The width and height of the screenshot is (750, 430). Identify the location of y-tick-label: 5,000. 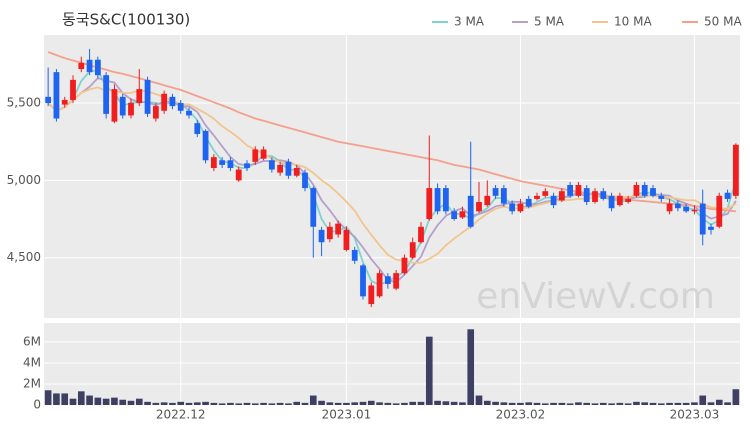
(24, 180).